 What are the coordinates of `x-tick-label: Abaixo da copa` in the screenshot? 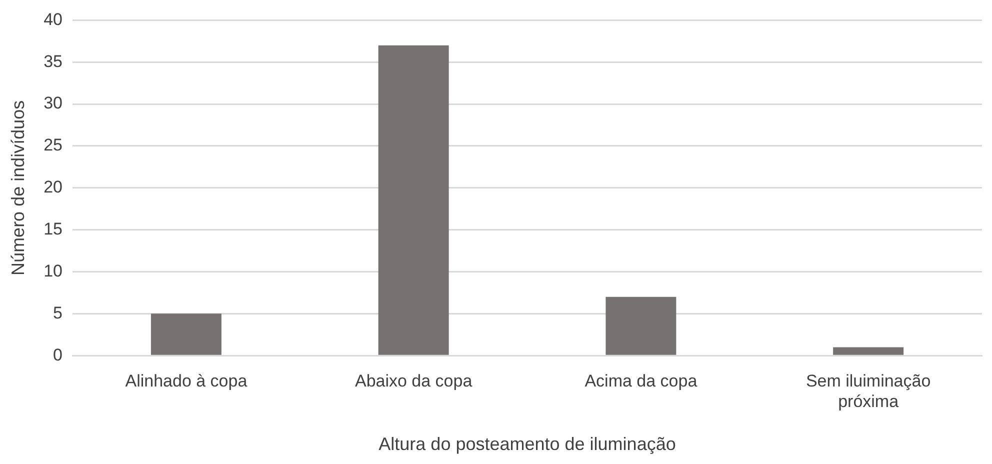 It's located at (413, 380).